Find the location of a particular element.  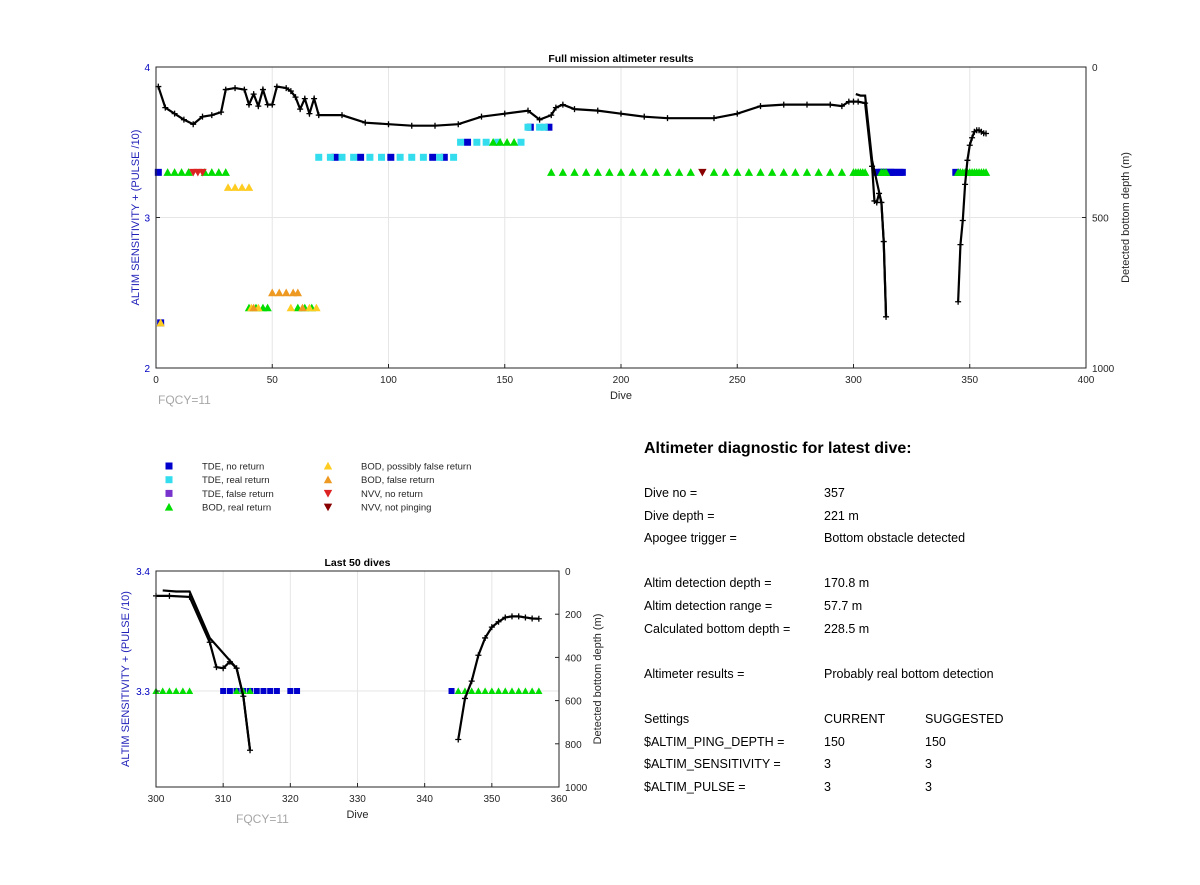

ping-depth-row: $ALTIM_PING_DEPTH = 150 150 is located at coordinates (904, 746).